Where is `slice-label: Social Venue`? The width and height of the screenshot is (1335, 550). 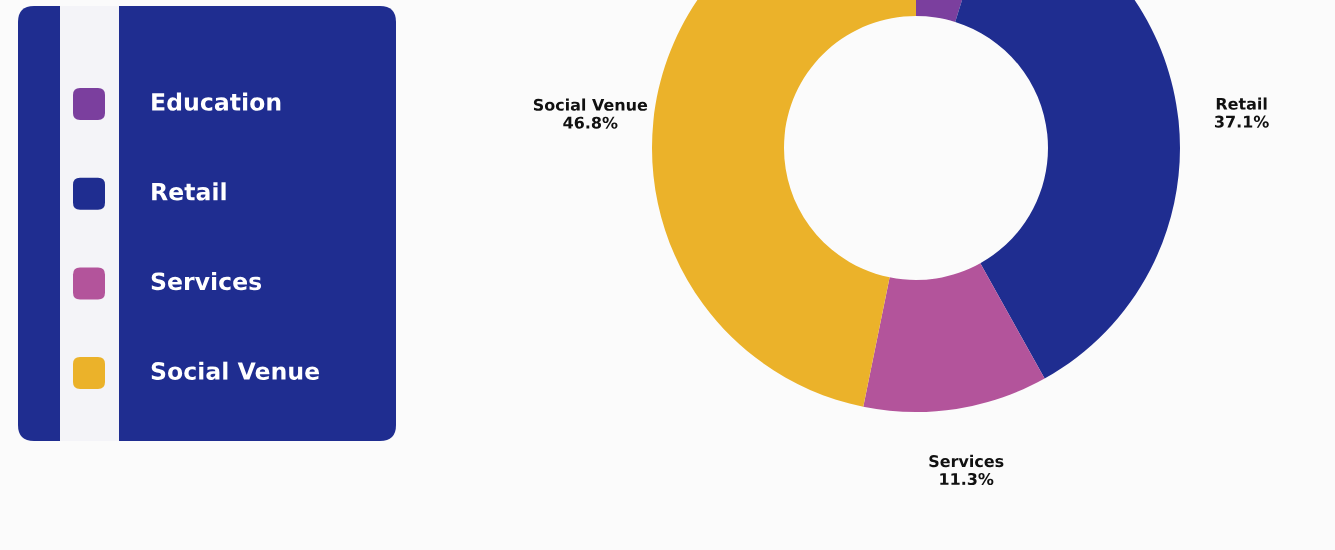 slice-label: Social Venue is located at coordinates (590, 104).